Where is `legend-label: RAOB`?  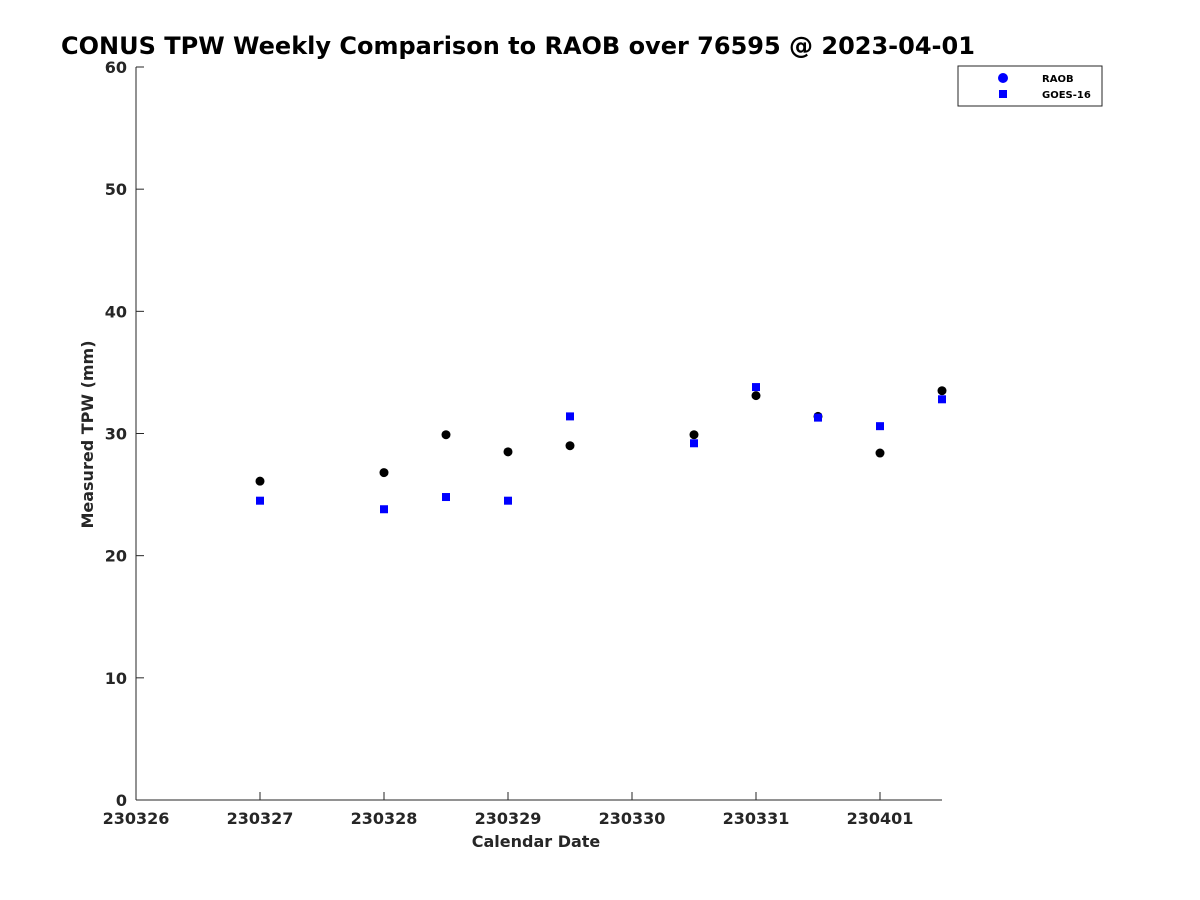
legend-label: RAOB is located at coordinates (1058, 79).